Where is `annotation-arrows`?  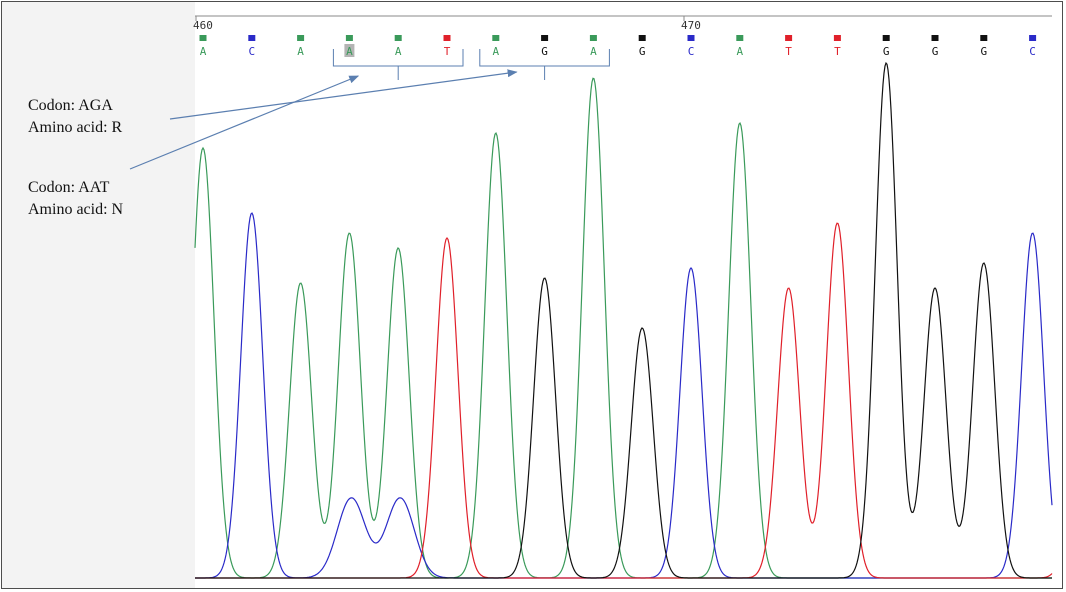 annotation-arrows is located at coordinates (323, 119).